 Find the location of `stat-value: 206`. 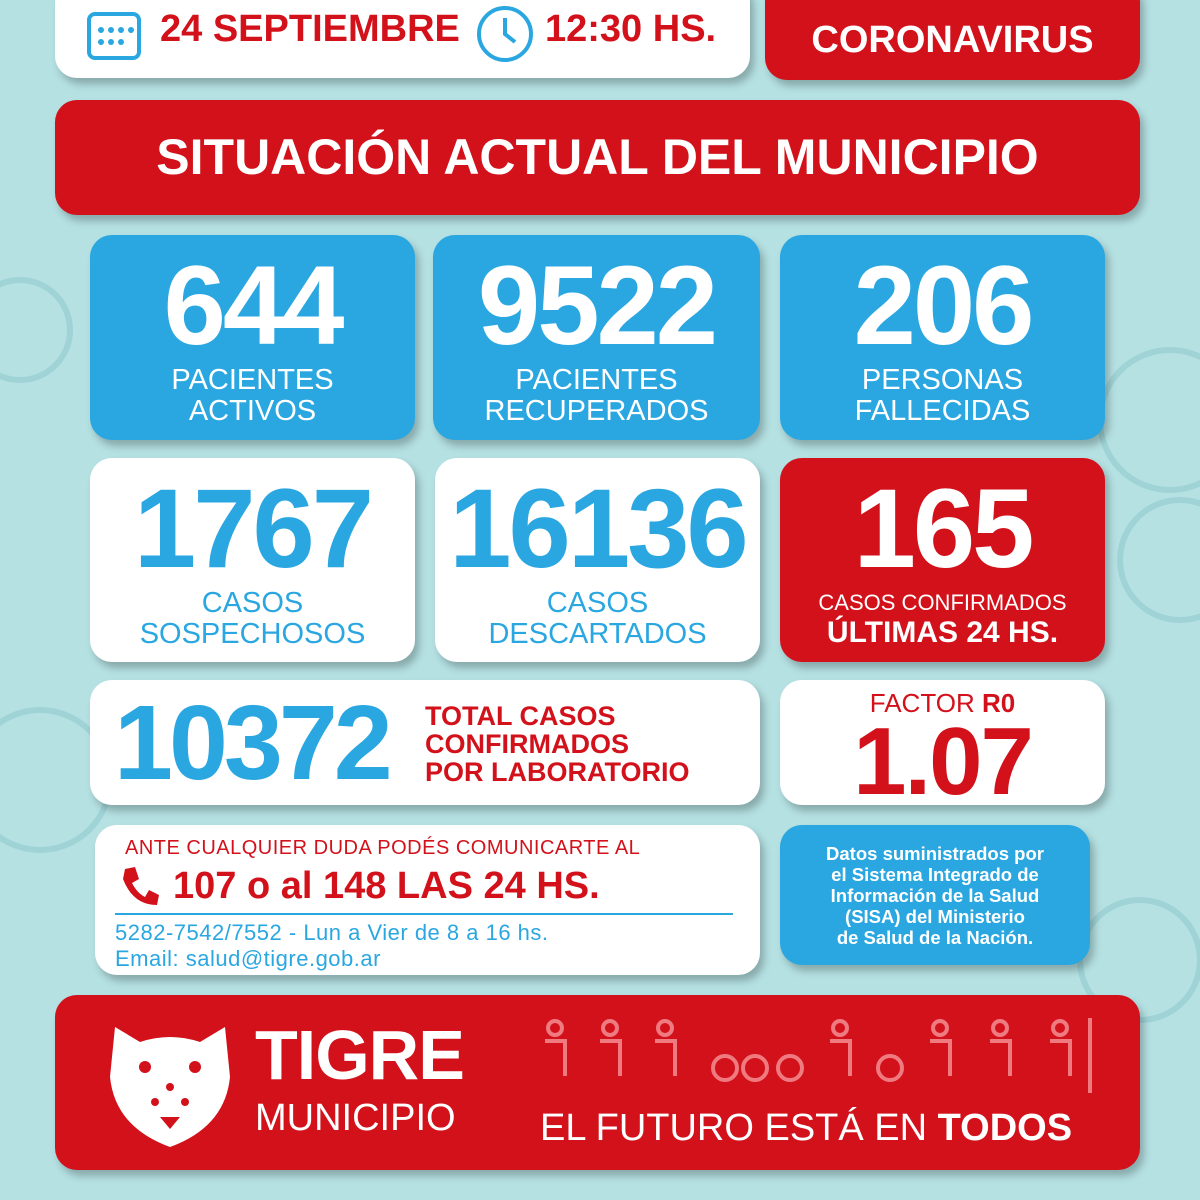

stat-value: 206 is located at coordinates (944, 305).